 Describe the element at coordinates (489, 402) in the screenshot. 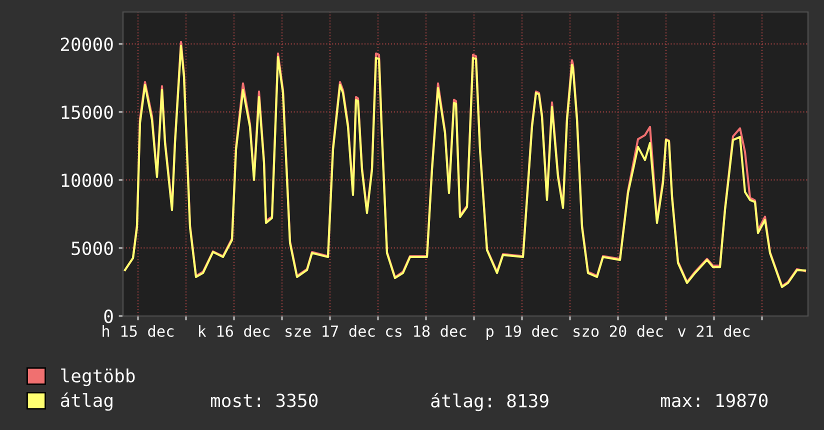

I see `text: átlag: 8139` at that location.